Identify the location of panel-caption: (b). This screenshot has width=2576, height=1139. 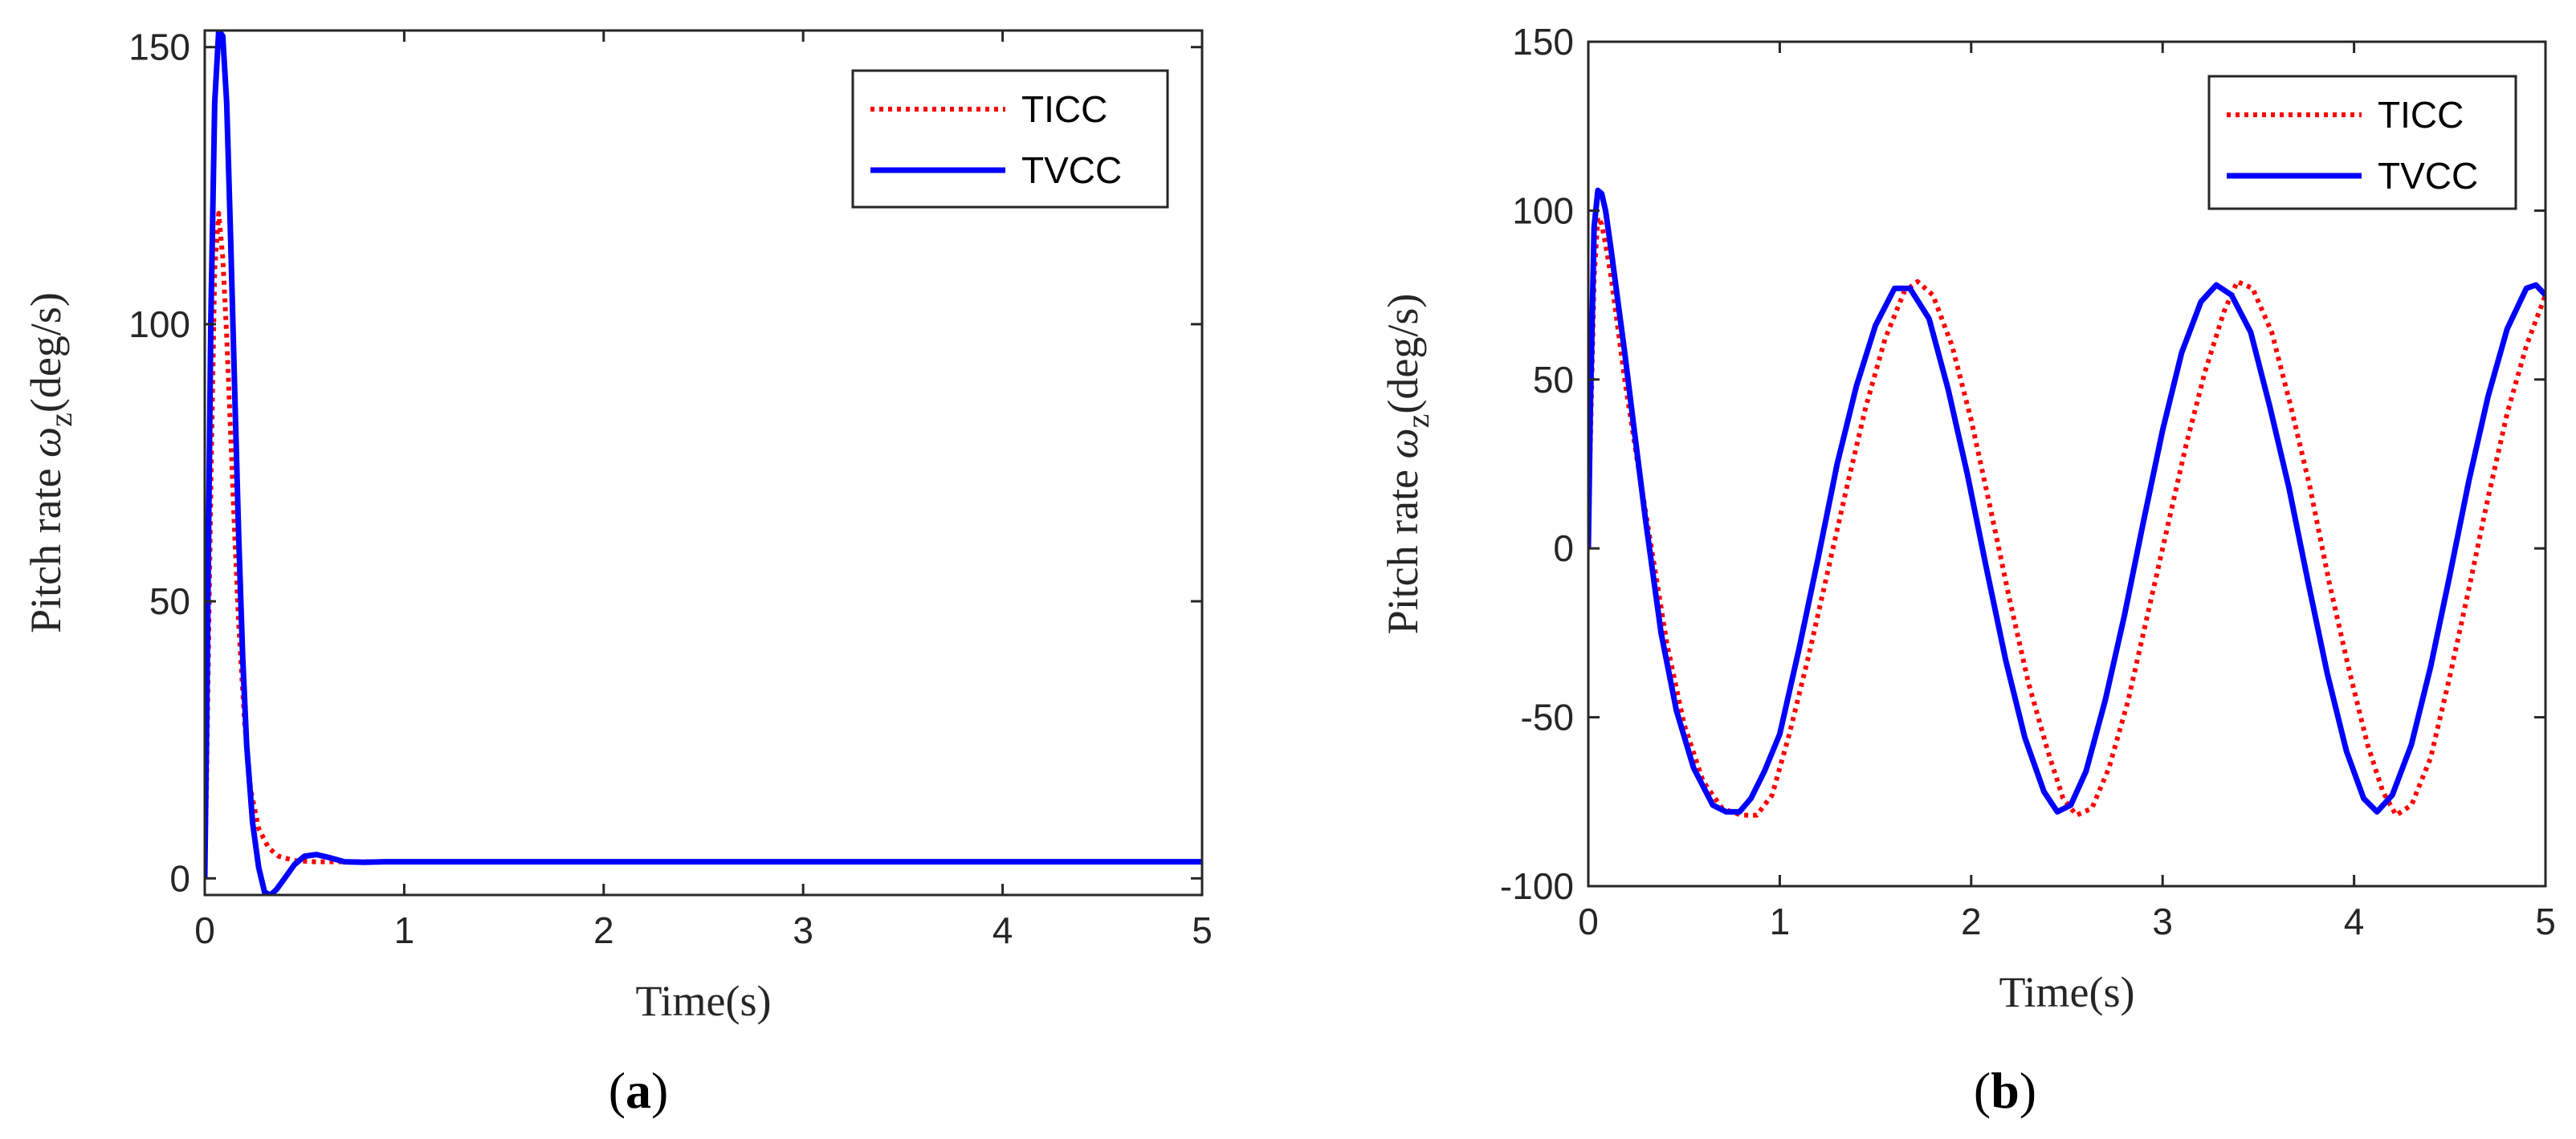
(2005, 1090).